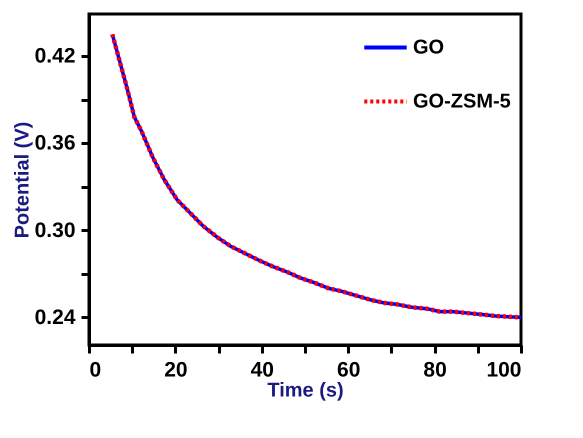 This screenshot has width=583, height=438. What do you see at coordinates (55, 317) in the screenshot?
I see `y-tick-label: 0.24` at bounding box center [55, 317].